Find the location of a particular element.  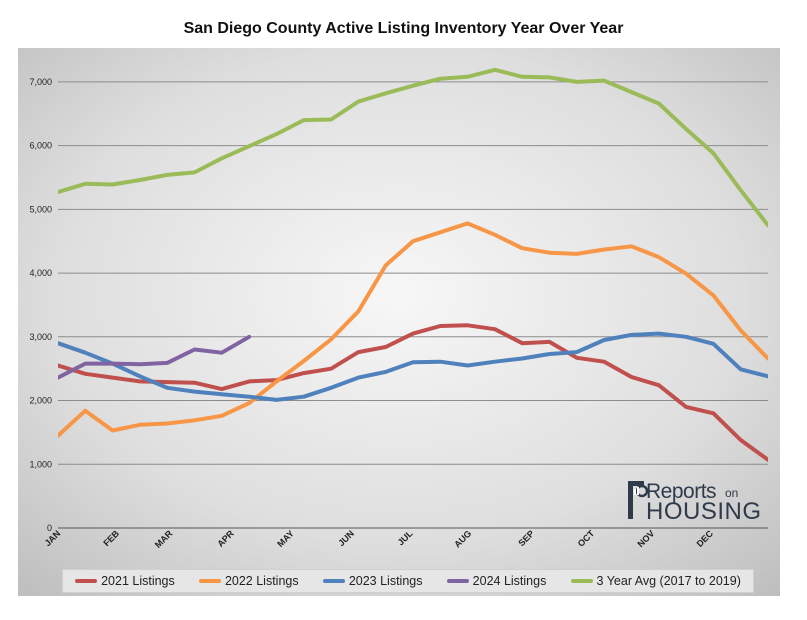

logo-reports-text: Reports is located at coordinates (681, 491).